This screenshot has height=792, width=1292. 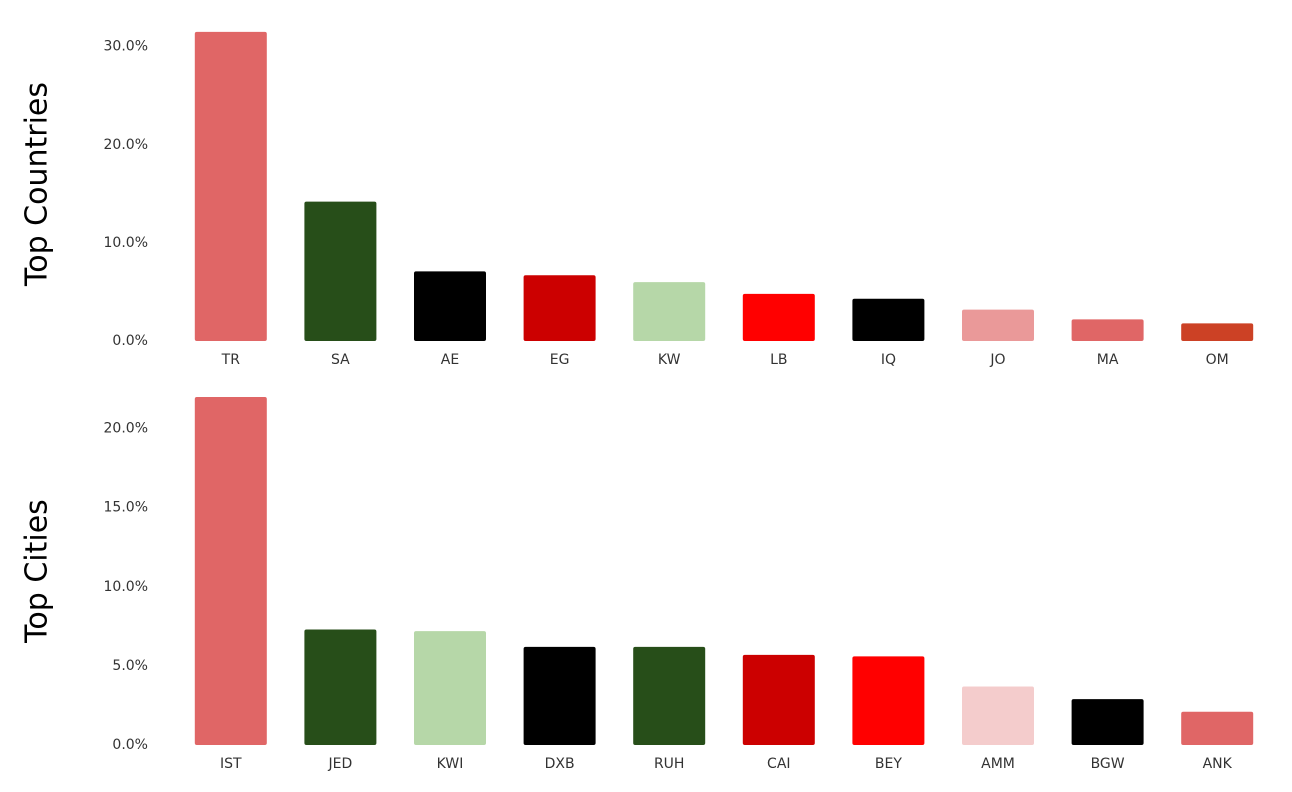 I want to click on y-axis-title: Top Cities, so click(x=37, y=571).